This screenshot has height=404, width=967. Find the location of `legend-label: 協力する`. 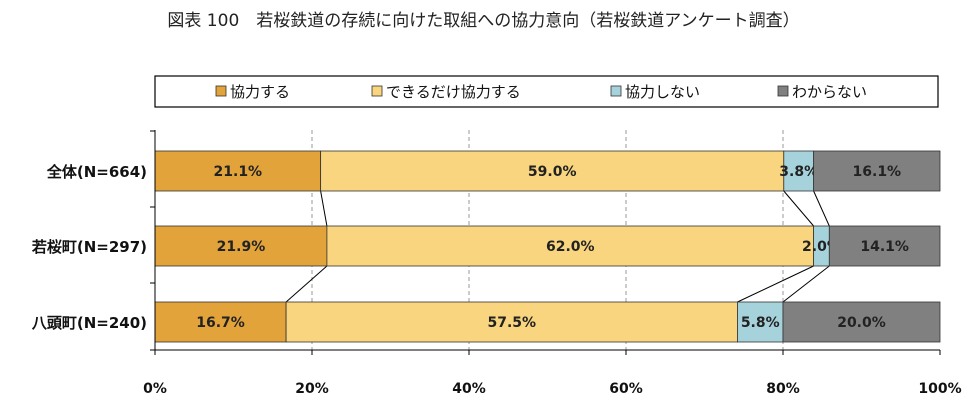

legend-label: 協力する is located at coordinates (260, 92).